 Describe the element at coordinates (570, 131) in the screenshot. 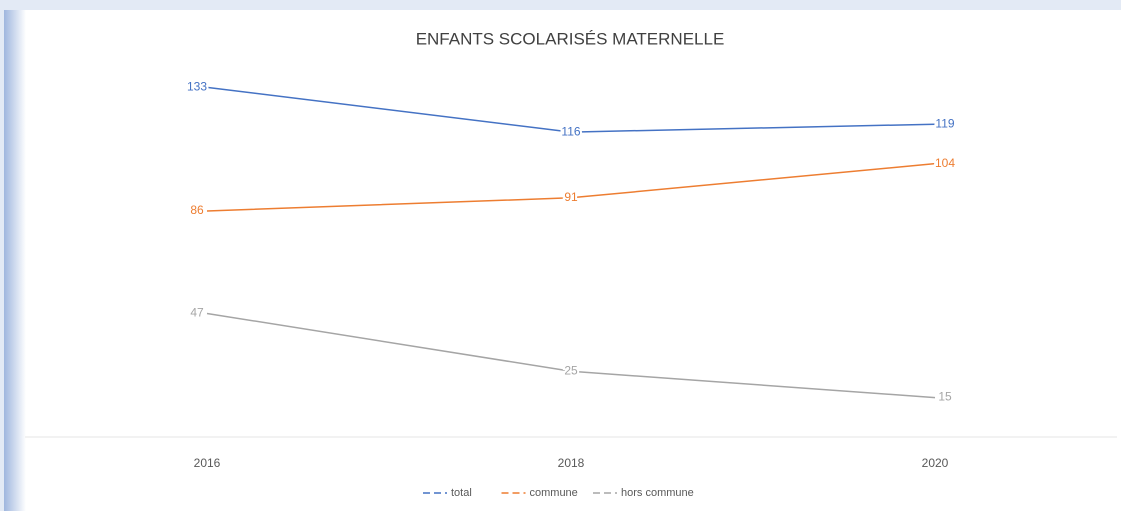

I see `data-label: 116` at that location.